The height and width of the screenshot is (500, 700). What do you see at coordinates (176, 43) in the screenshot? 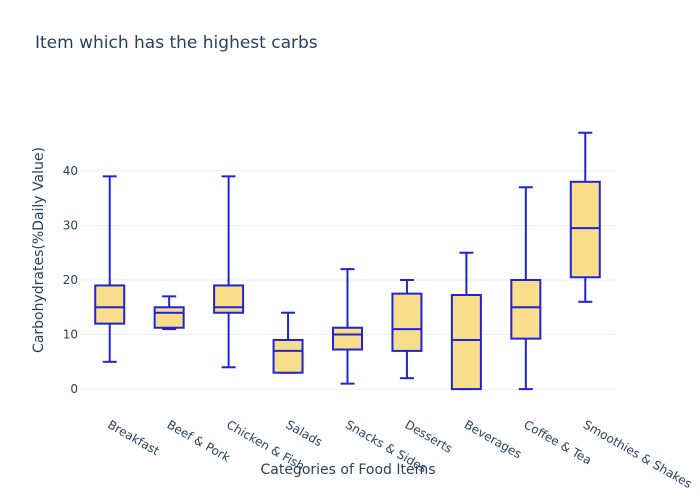
I see `chart-title: Item which has the highest carbs` at bounding box center [176, 43].